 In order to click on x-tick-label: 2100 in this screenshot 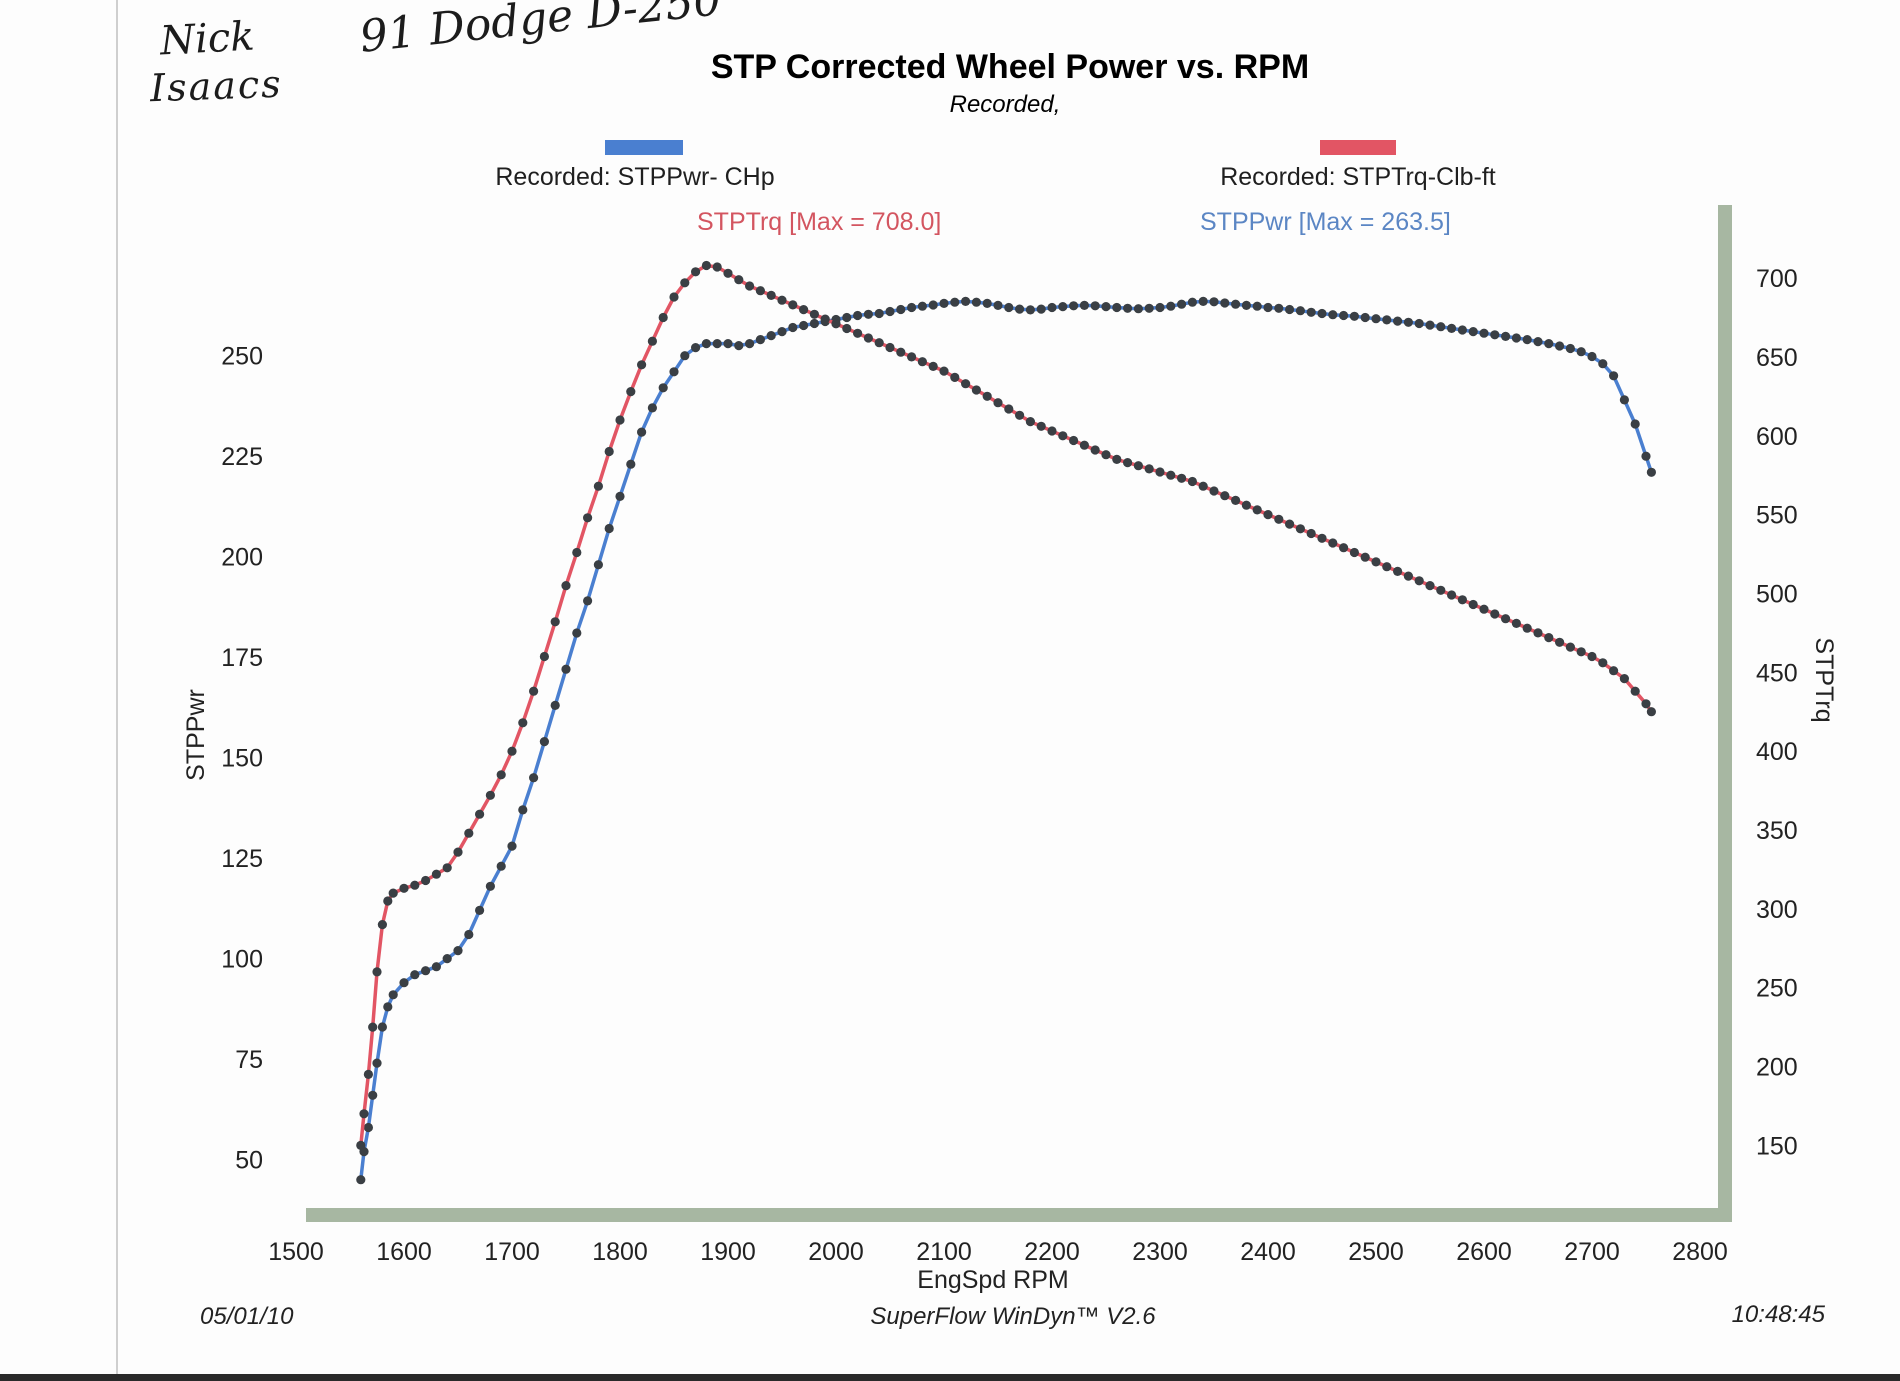, I will do `click(944, 1252)`.